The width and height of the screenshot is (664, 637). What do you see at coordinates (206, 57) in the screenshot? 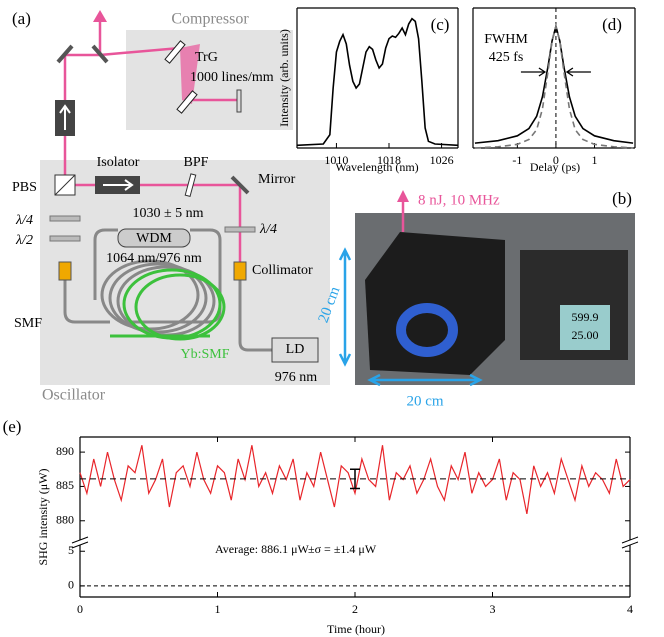
I see `label: TrG` at bounding box center [206, 57].